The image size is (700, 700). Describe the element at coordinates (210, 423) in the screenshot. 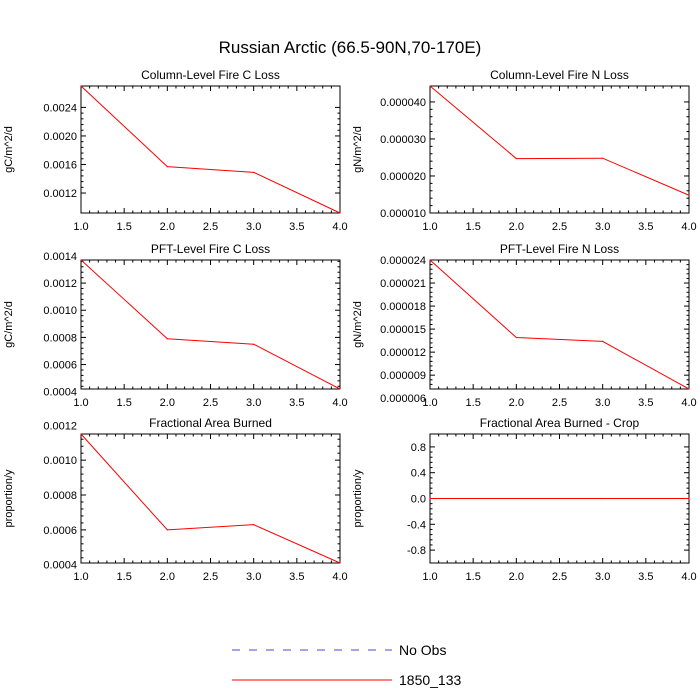

I see `panel-title: Fractional Area Burned` at that location.